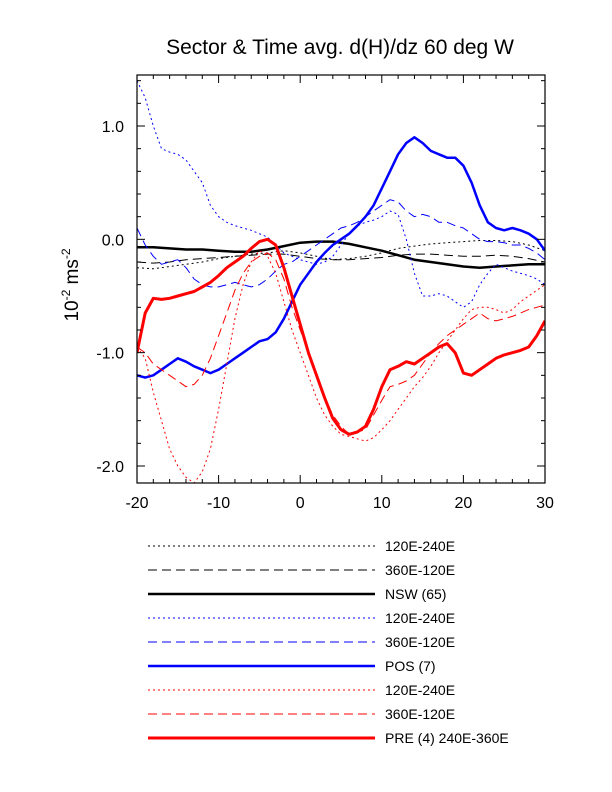 The width and height of the screenshot is (612, 792). What do you see at coordinates (447, 738) in the screenshot?
I see `legend-label-9: PRE (4) 240E-360E` at bounding box center [447, 738].